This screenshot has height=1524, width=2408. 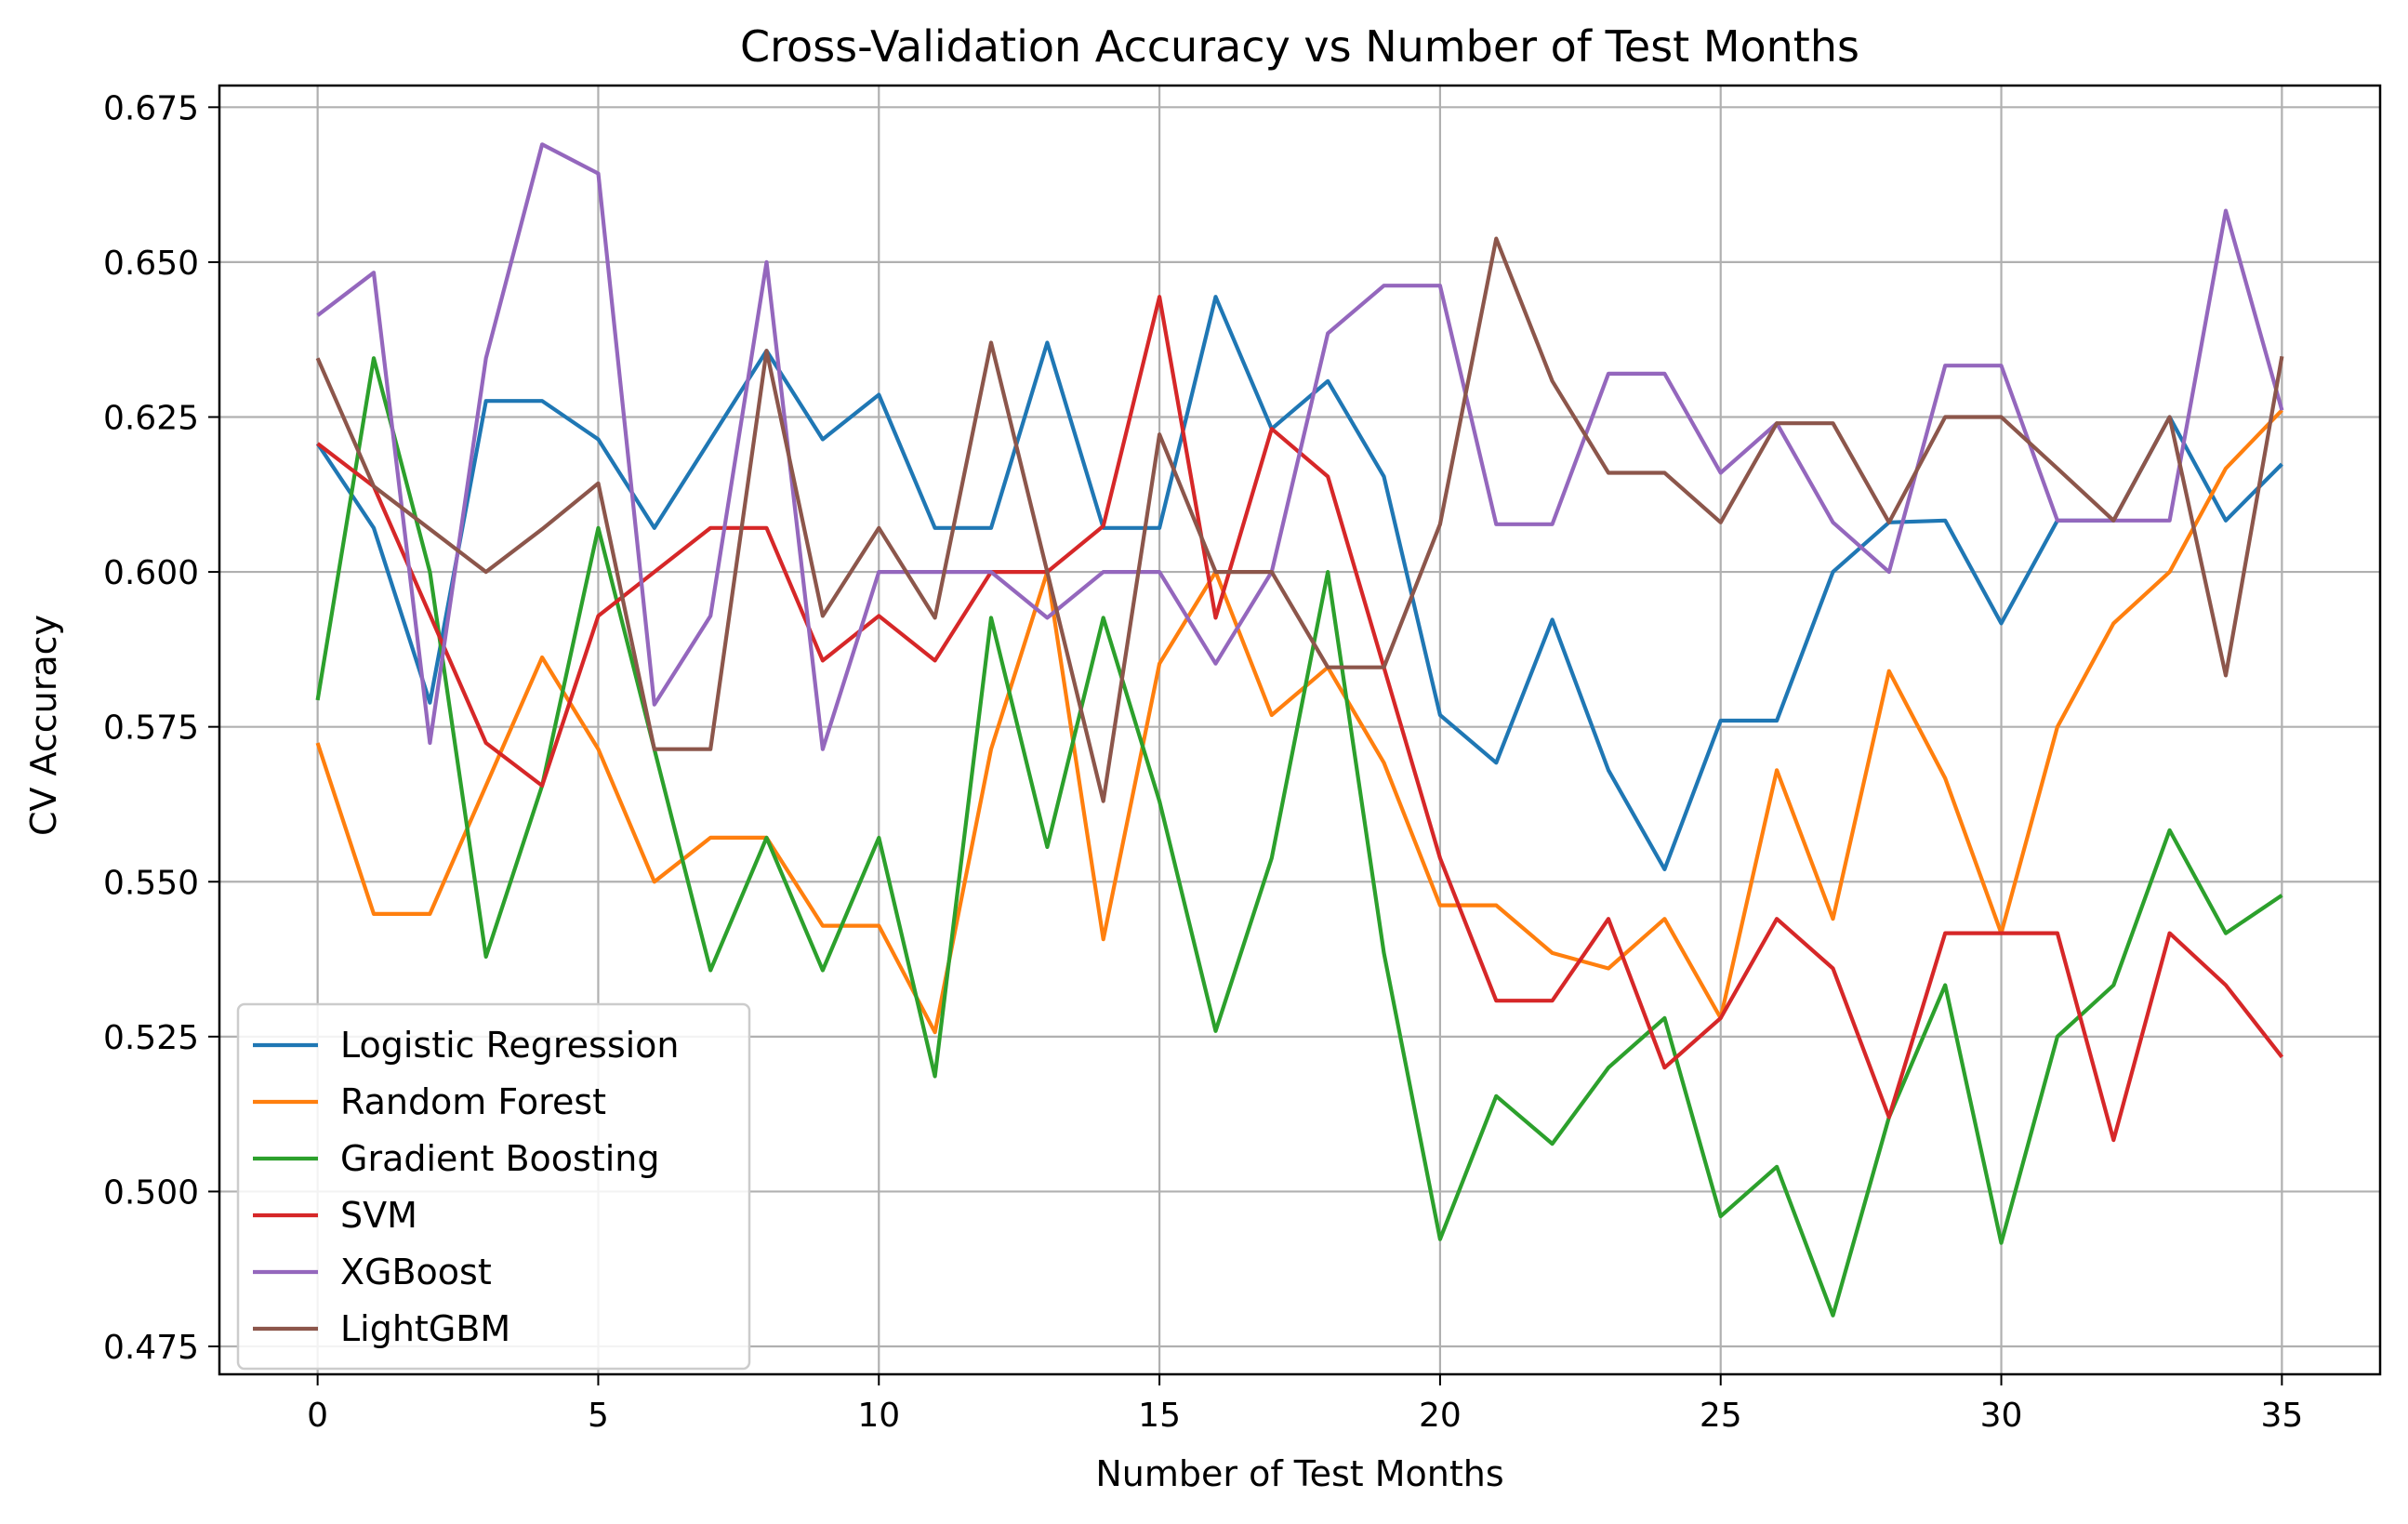 I want to click on x-tick-label: 15, so click(x=1159, y=1416).